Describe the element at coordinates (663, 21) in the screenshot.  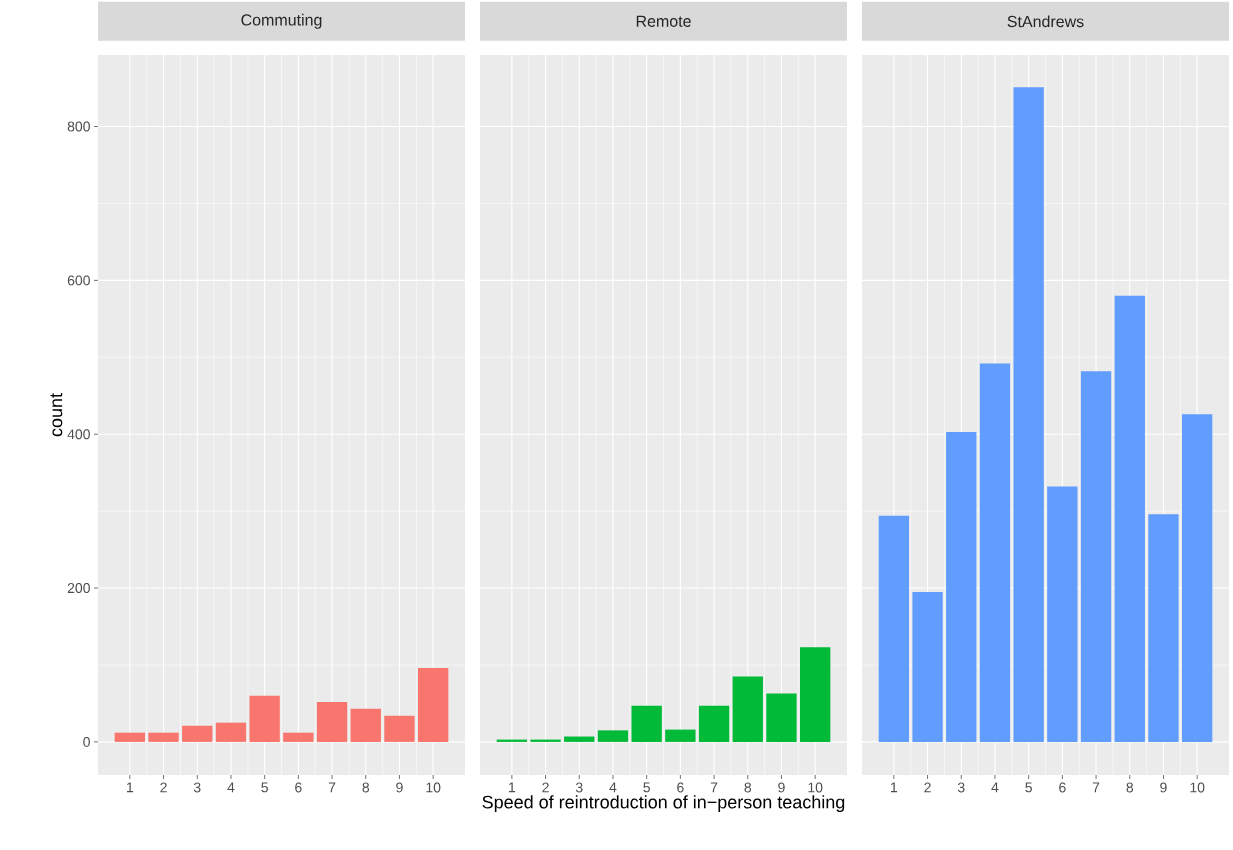
I see `chart-title: Remote` at that location.